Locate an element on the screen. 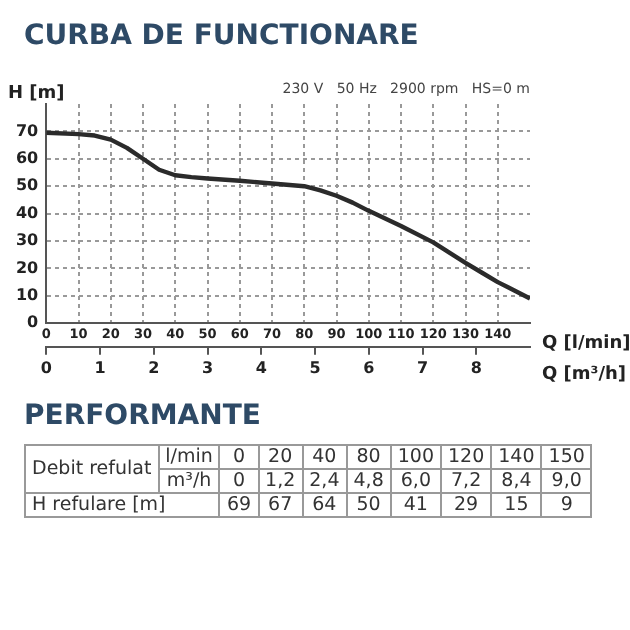  data-label: 9,0 is located at coordinates (566, 481).